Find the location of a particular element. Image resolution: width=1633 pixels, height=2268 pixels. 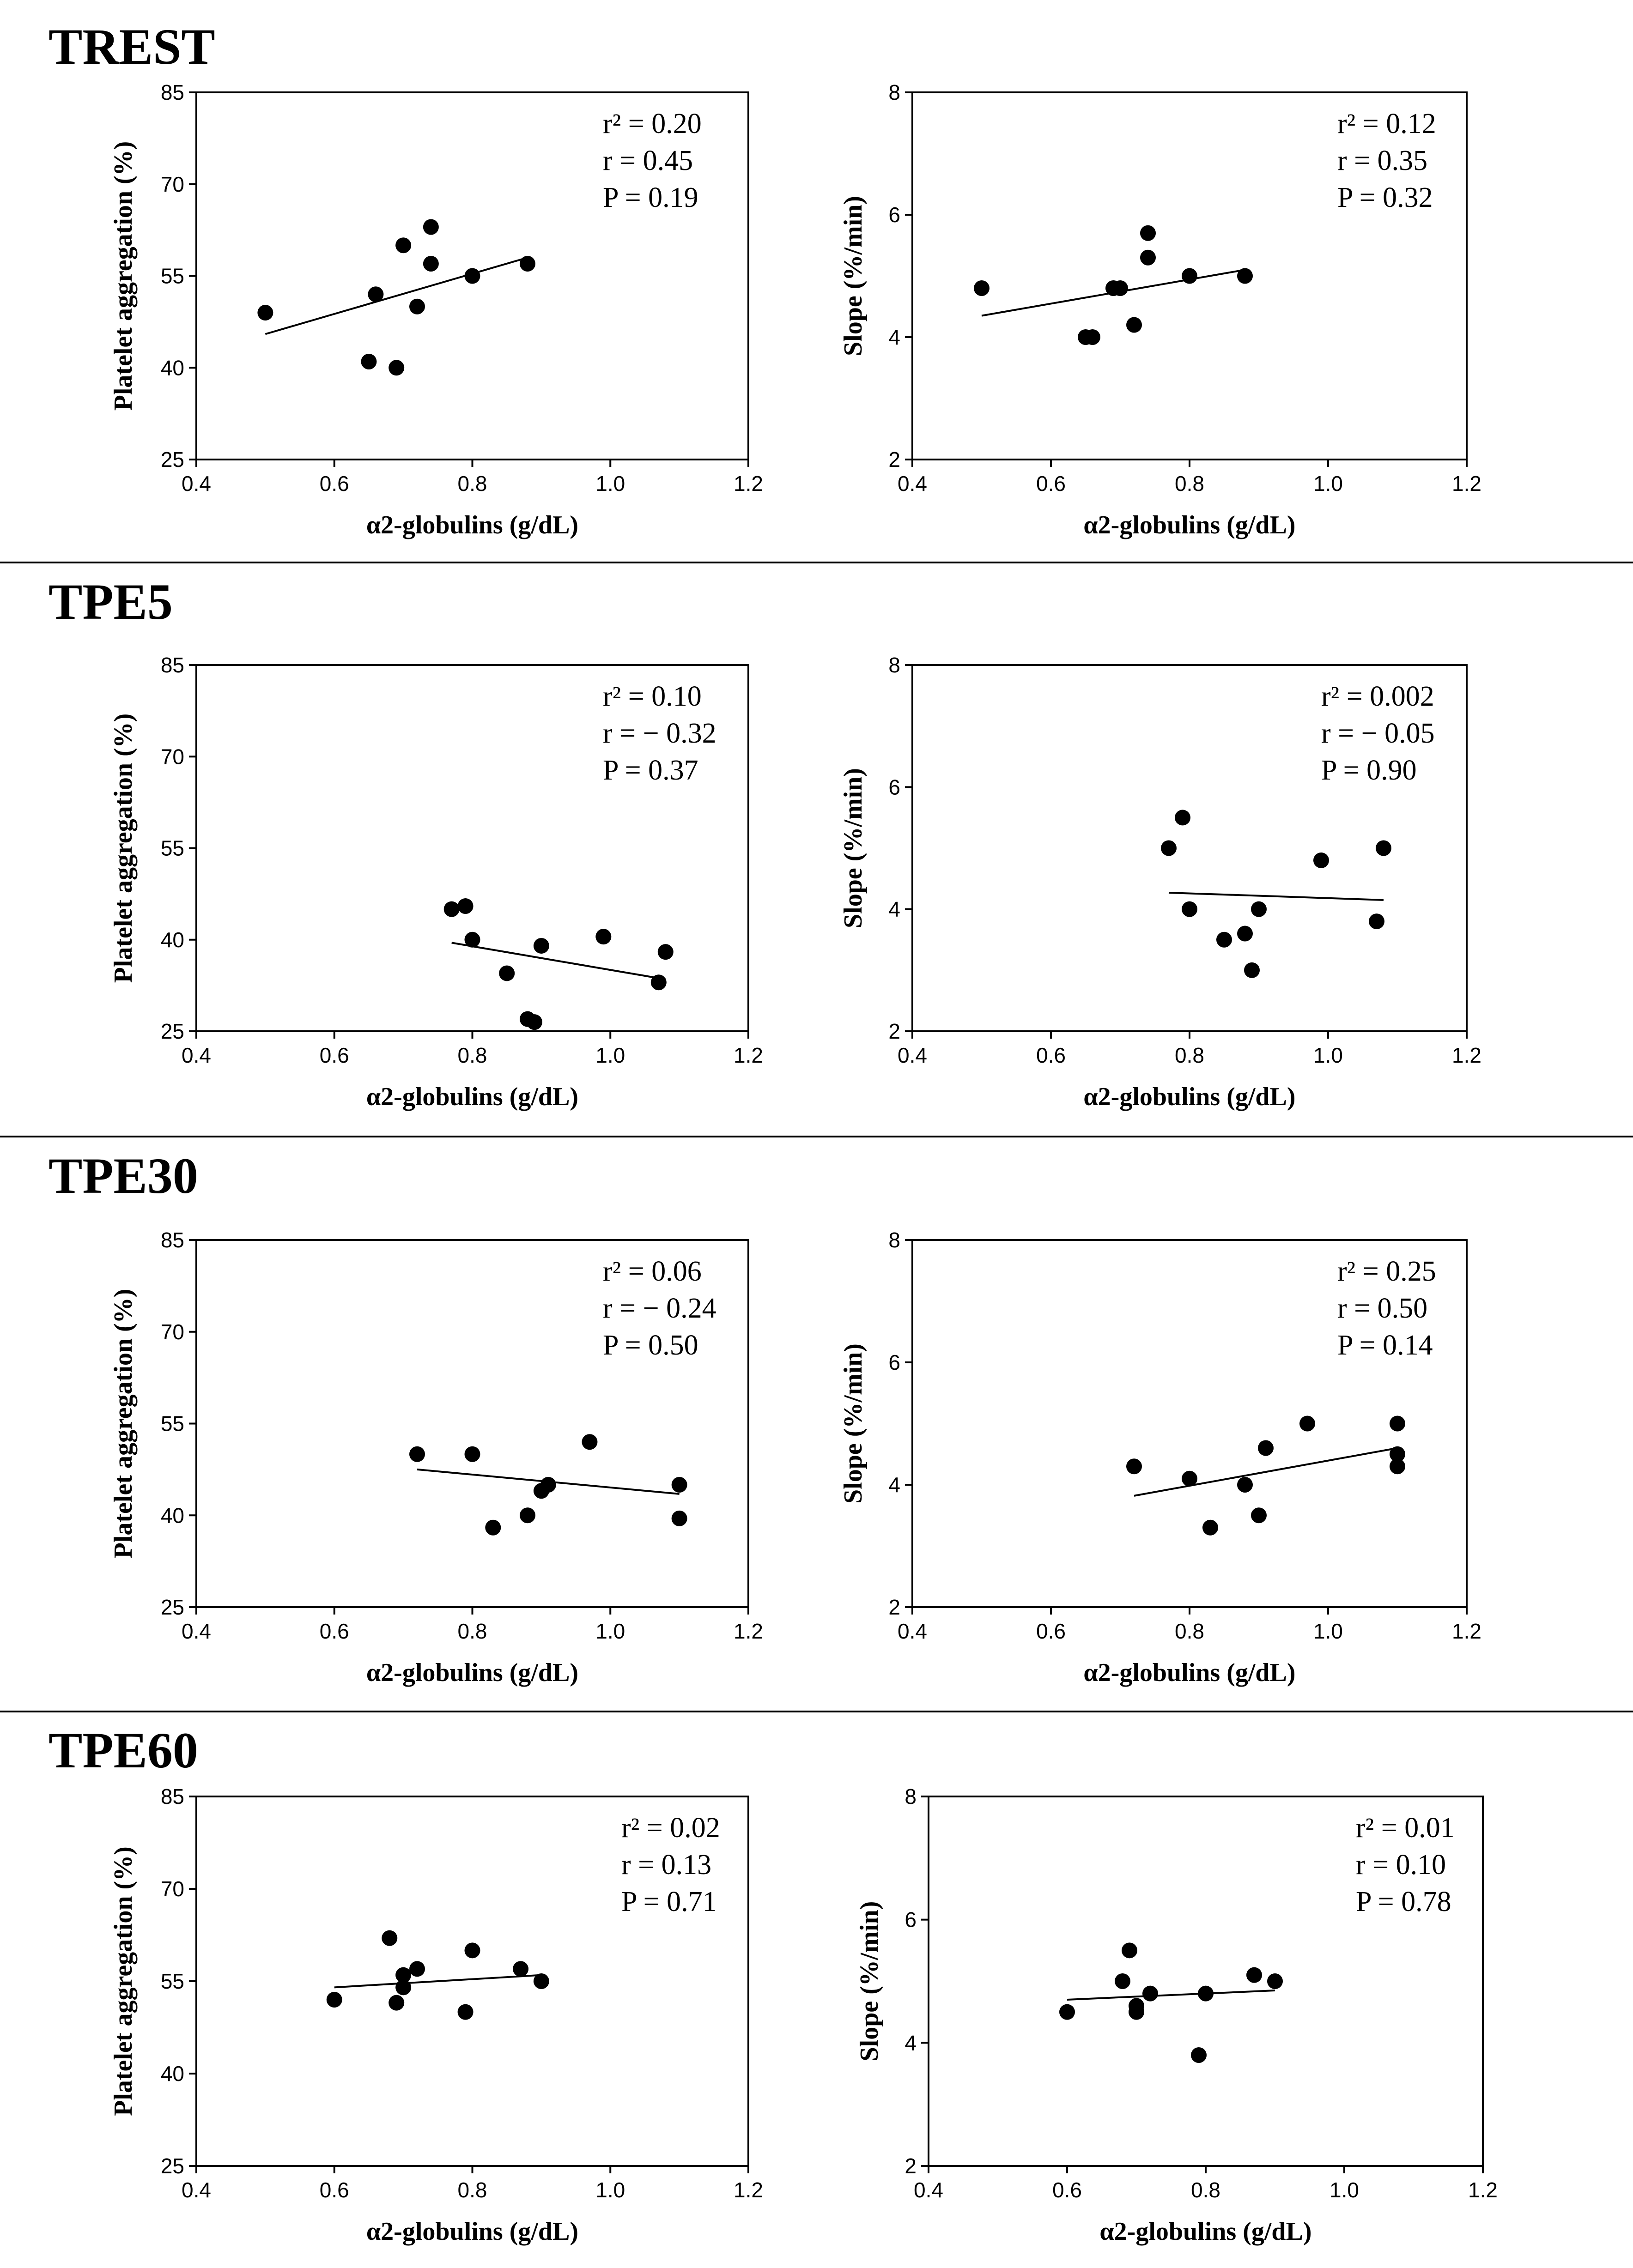

section-title-tpe30: TPE30 is located at coordinates (123, 1176).